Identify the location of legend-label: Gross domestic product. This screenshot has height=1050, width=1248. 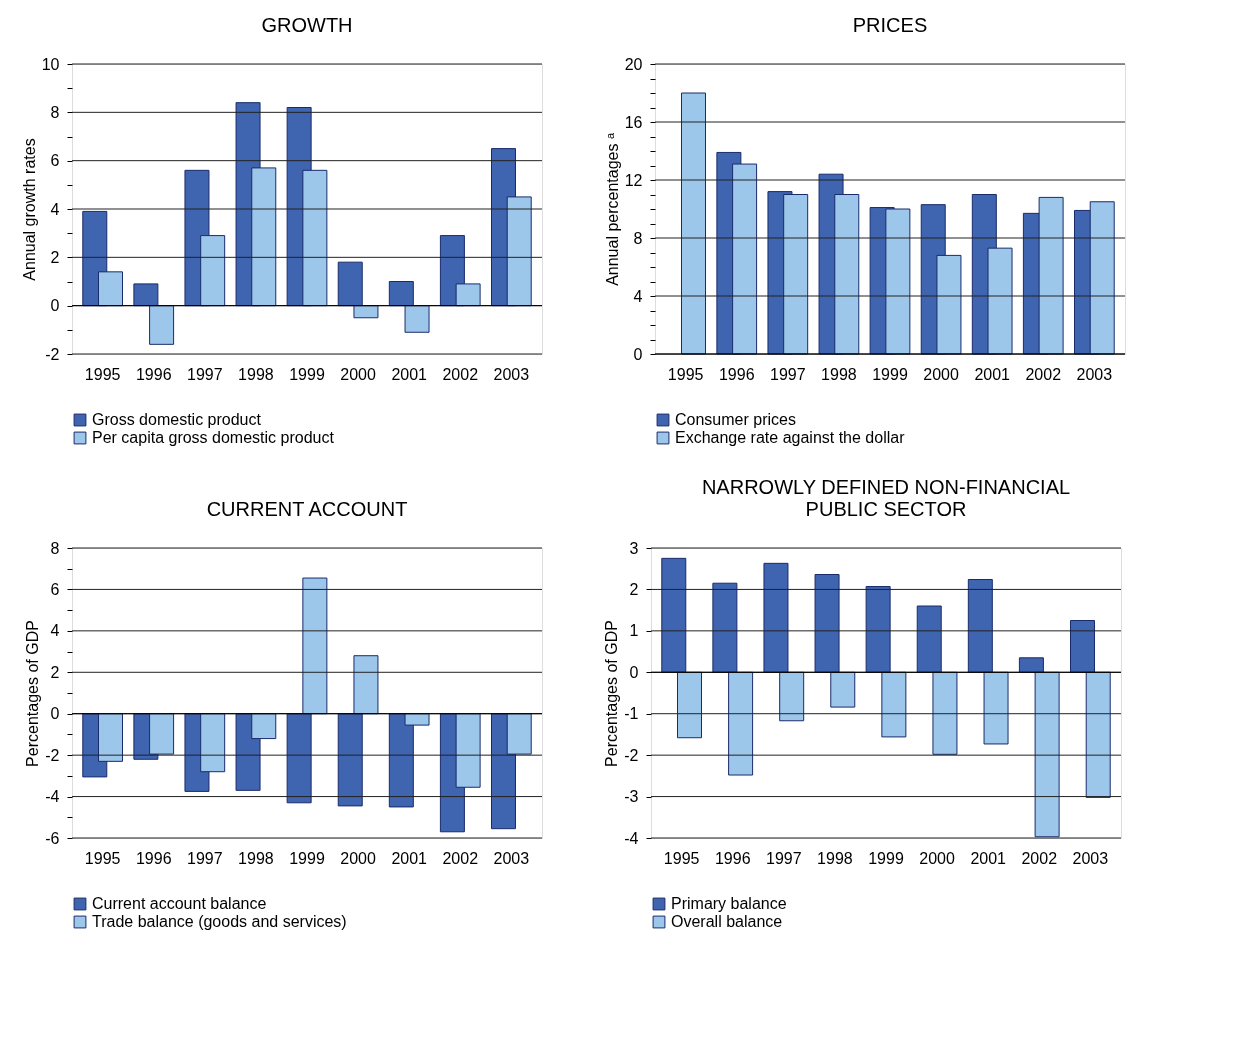
(177, 419).